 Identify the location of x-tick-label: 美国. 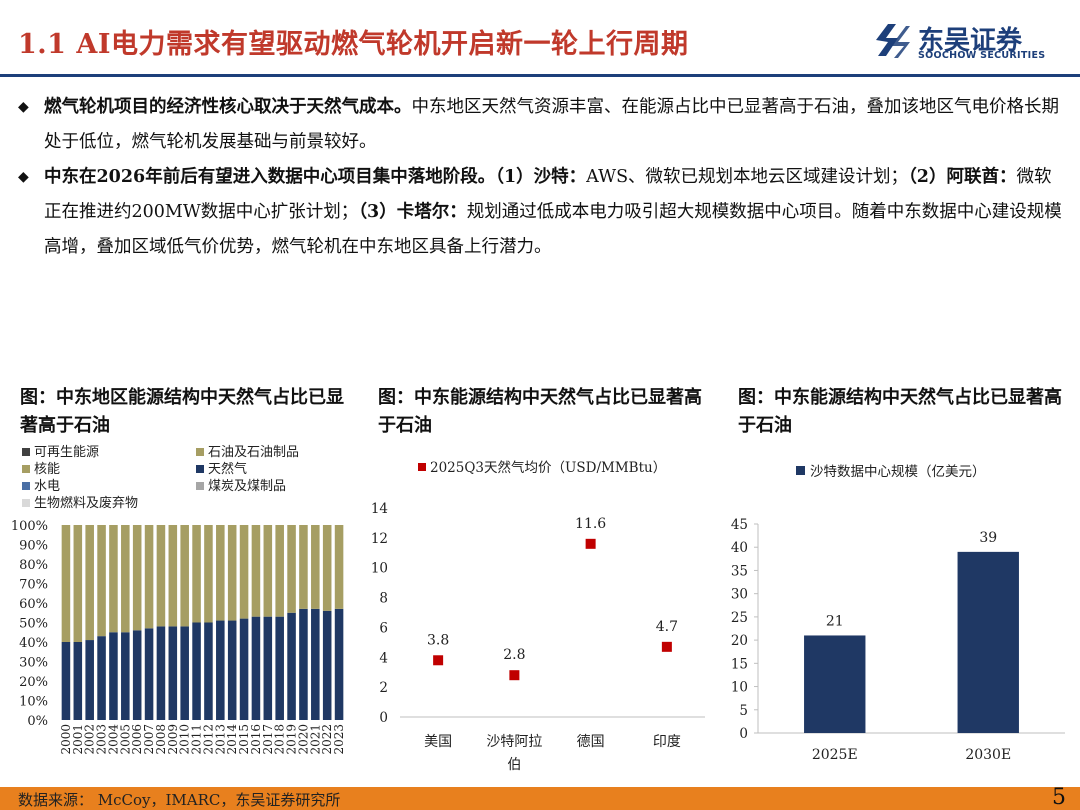
(438, 742).